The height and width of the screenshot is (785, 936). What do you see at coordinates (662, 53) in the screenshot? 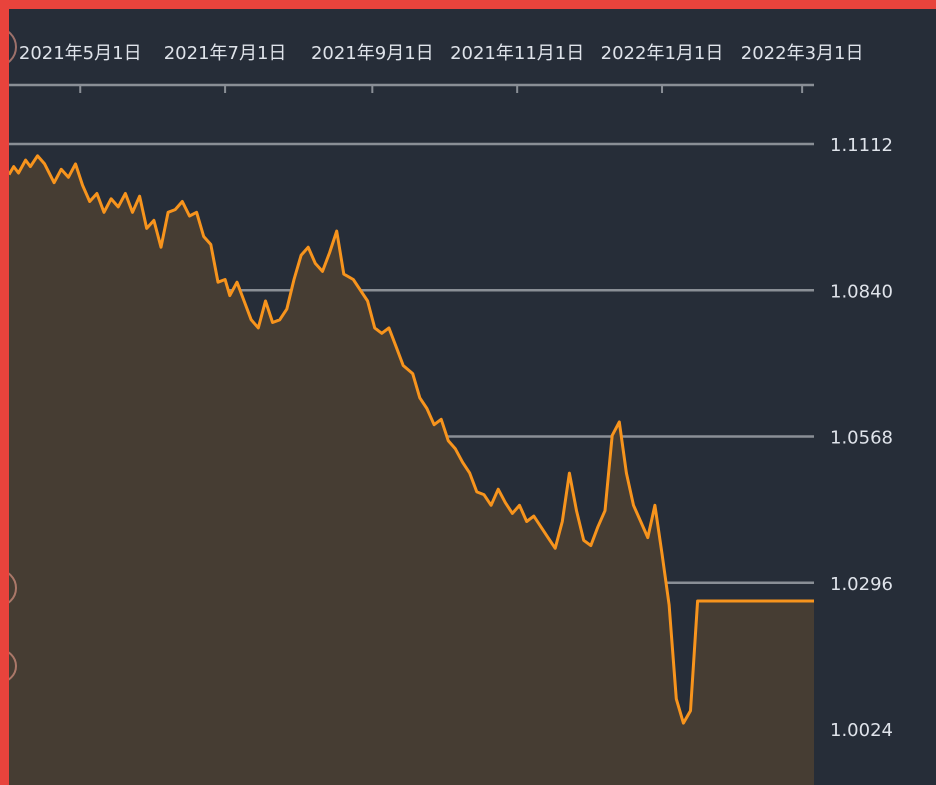
I see `x-tick-label: 2022年1月1日` at bounding box center [662, 53].